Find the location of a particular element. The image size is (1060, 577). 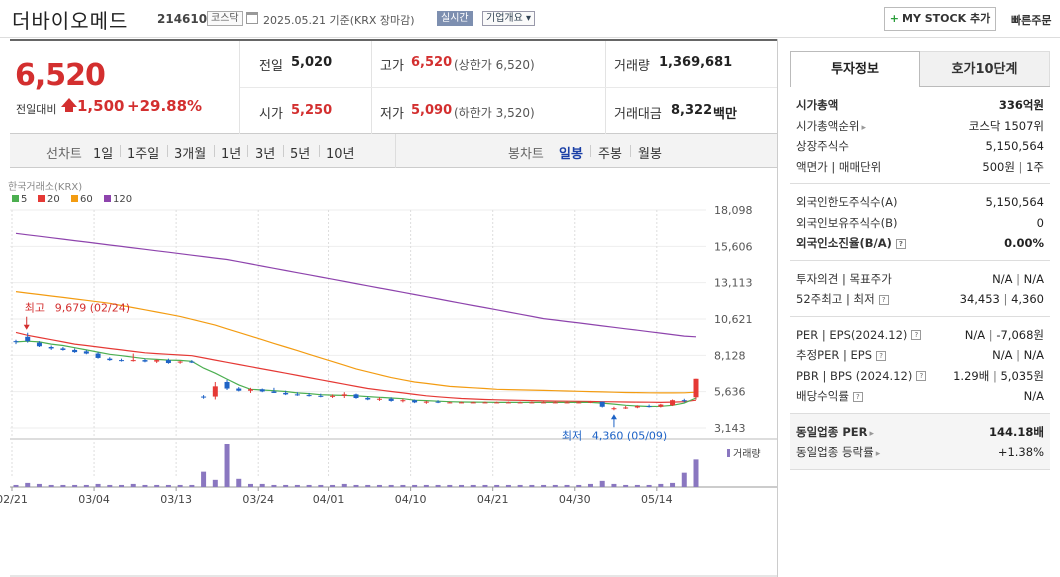

period-1w: 1주일 is located at coordinates (143, 154).